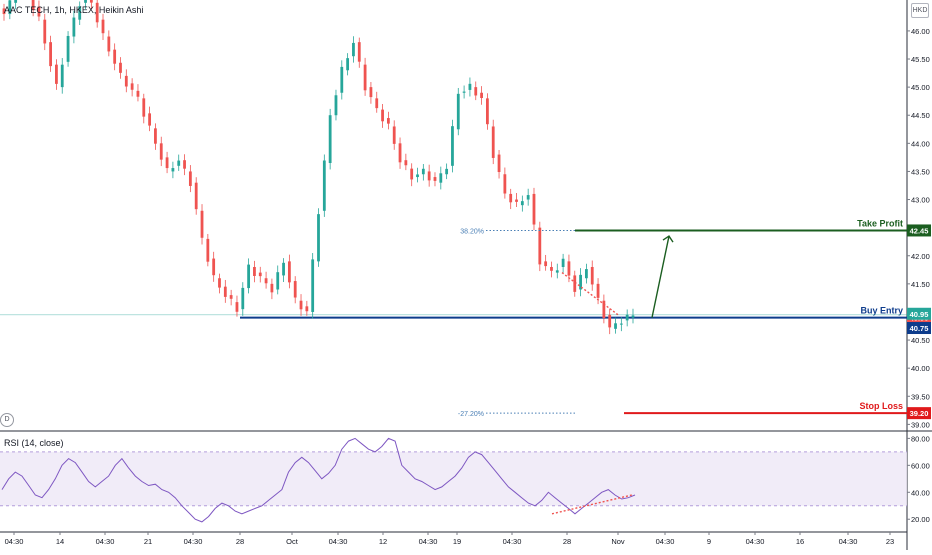 This screenshot has width=932, height=555. Describe the element at coordinates (472, 231) in the screenshot. I see `fib-382-label: 38.20%` at that location.